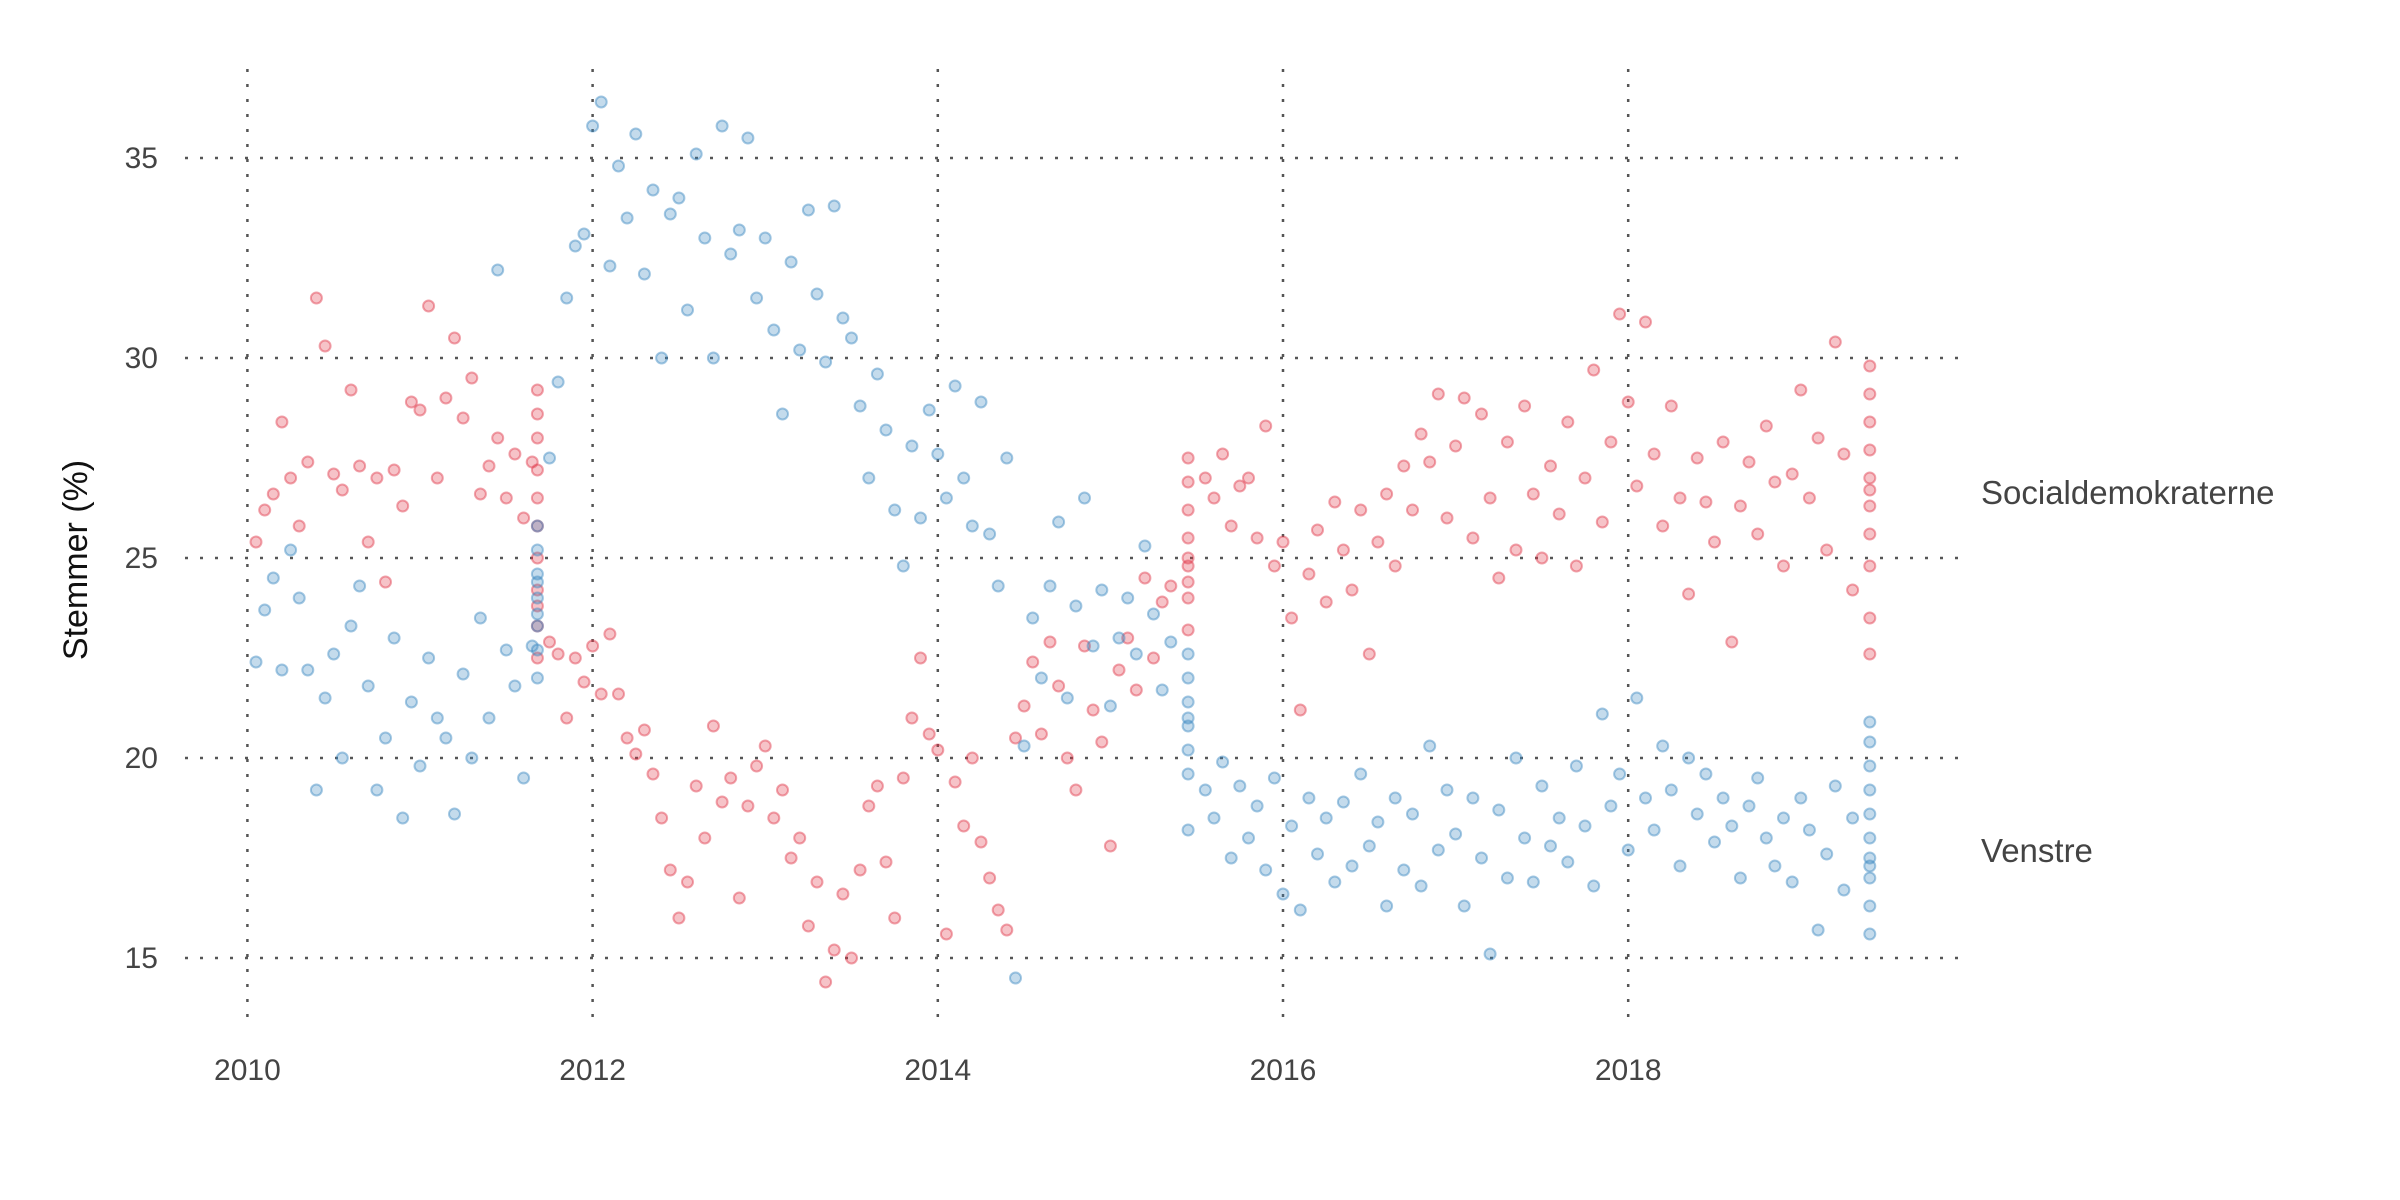 This screenshot has width=2400, height=1200. I want to click on y-tick-label: 35, so click(141, 158).